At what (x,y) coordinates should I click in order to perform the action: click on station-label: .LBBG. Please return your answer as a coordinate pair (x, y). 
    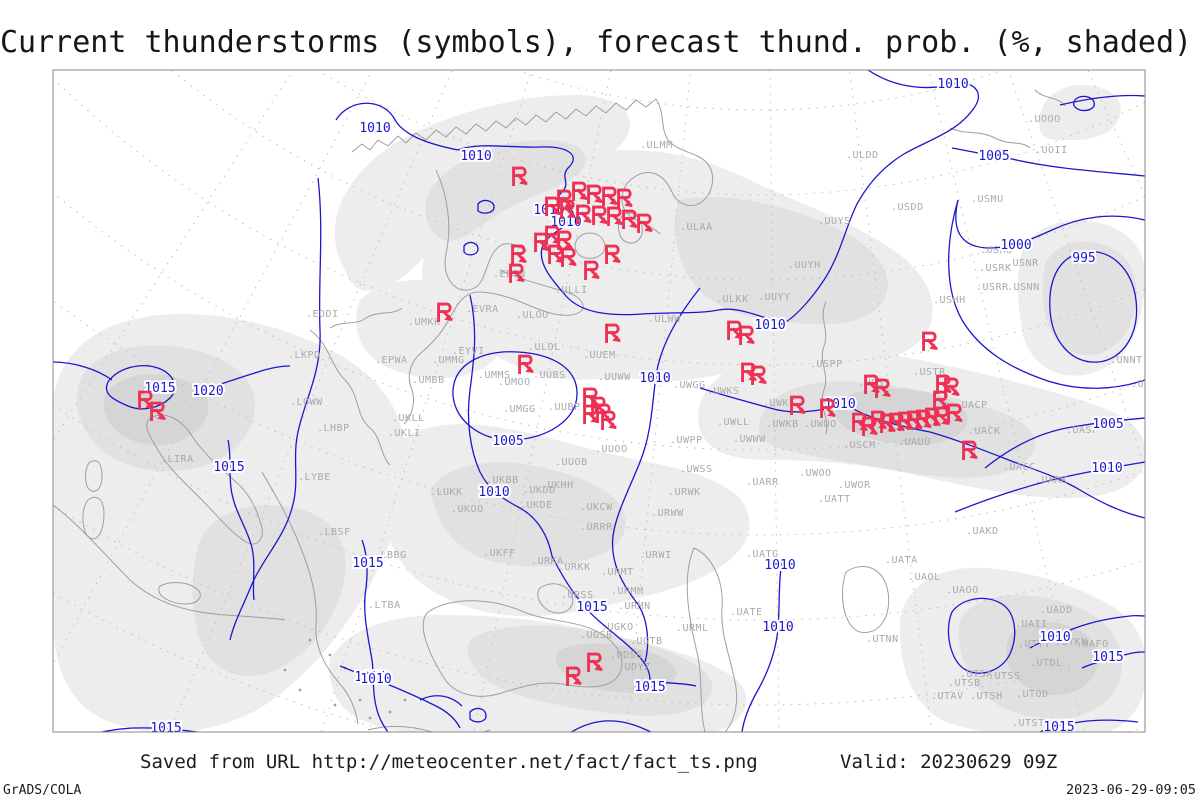
    Looking at the image, I should click on (390, 555).